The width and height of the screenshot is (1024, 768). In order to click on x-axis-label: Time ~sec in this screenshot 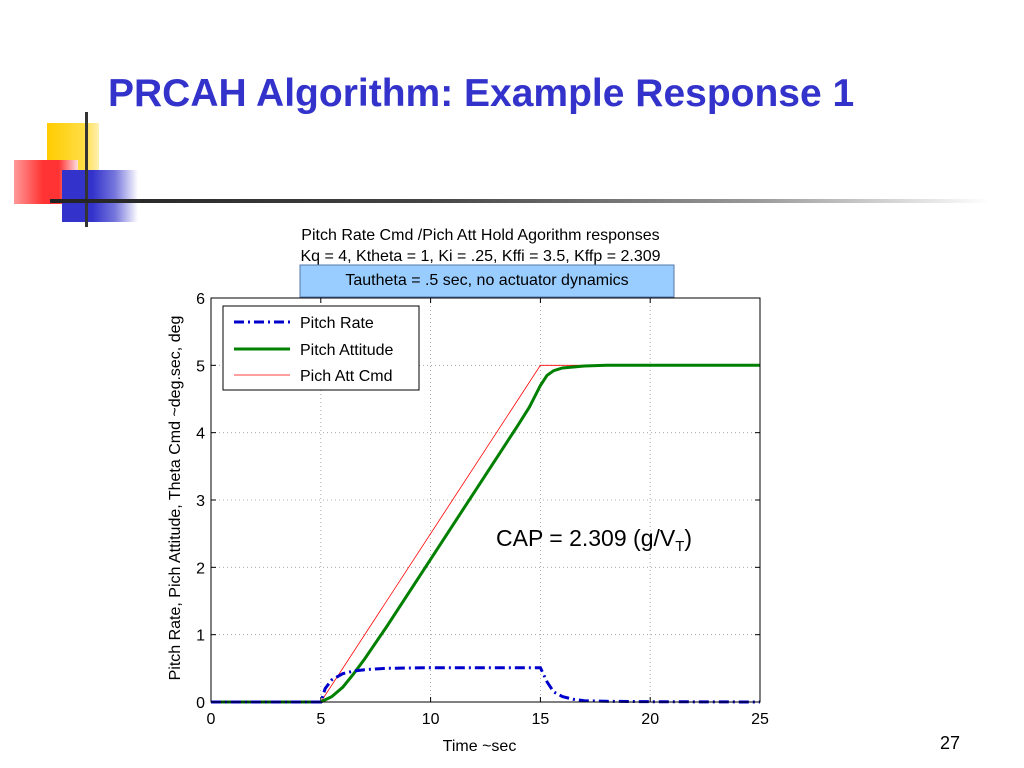, I will do `click(480, 746)`.